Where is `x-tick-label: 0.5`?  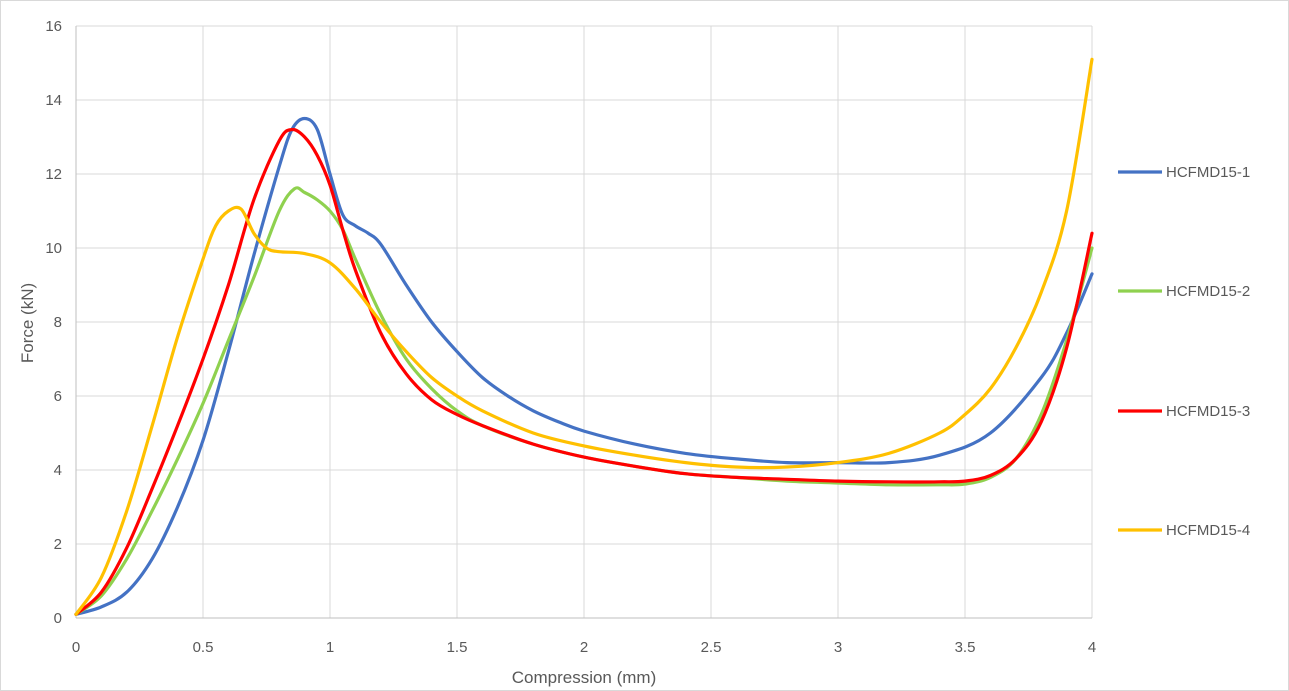 x-tick-label: 0.5 is located at coordinates (203, 647).